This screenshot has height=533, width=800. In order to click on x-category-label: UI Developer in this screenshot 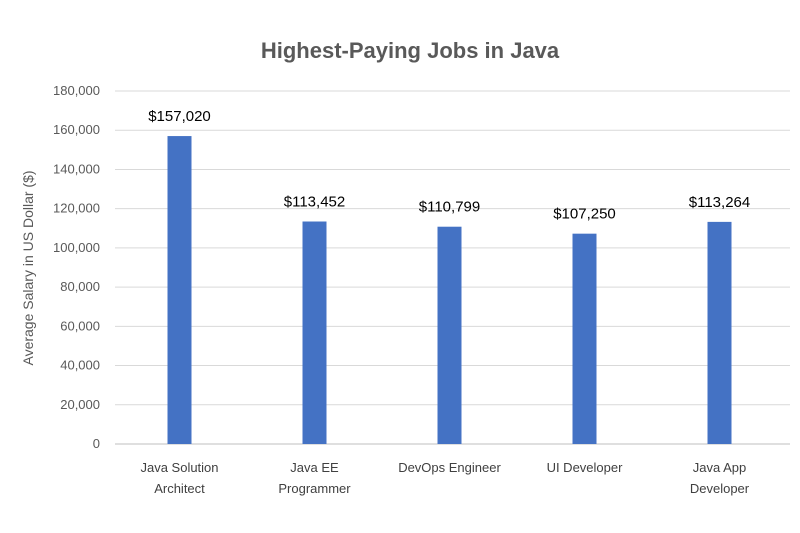, I will do `click(585, 467)`.